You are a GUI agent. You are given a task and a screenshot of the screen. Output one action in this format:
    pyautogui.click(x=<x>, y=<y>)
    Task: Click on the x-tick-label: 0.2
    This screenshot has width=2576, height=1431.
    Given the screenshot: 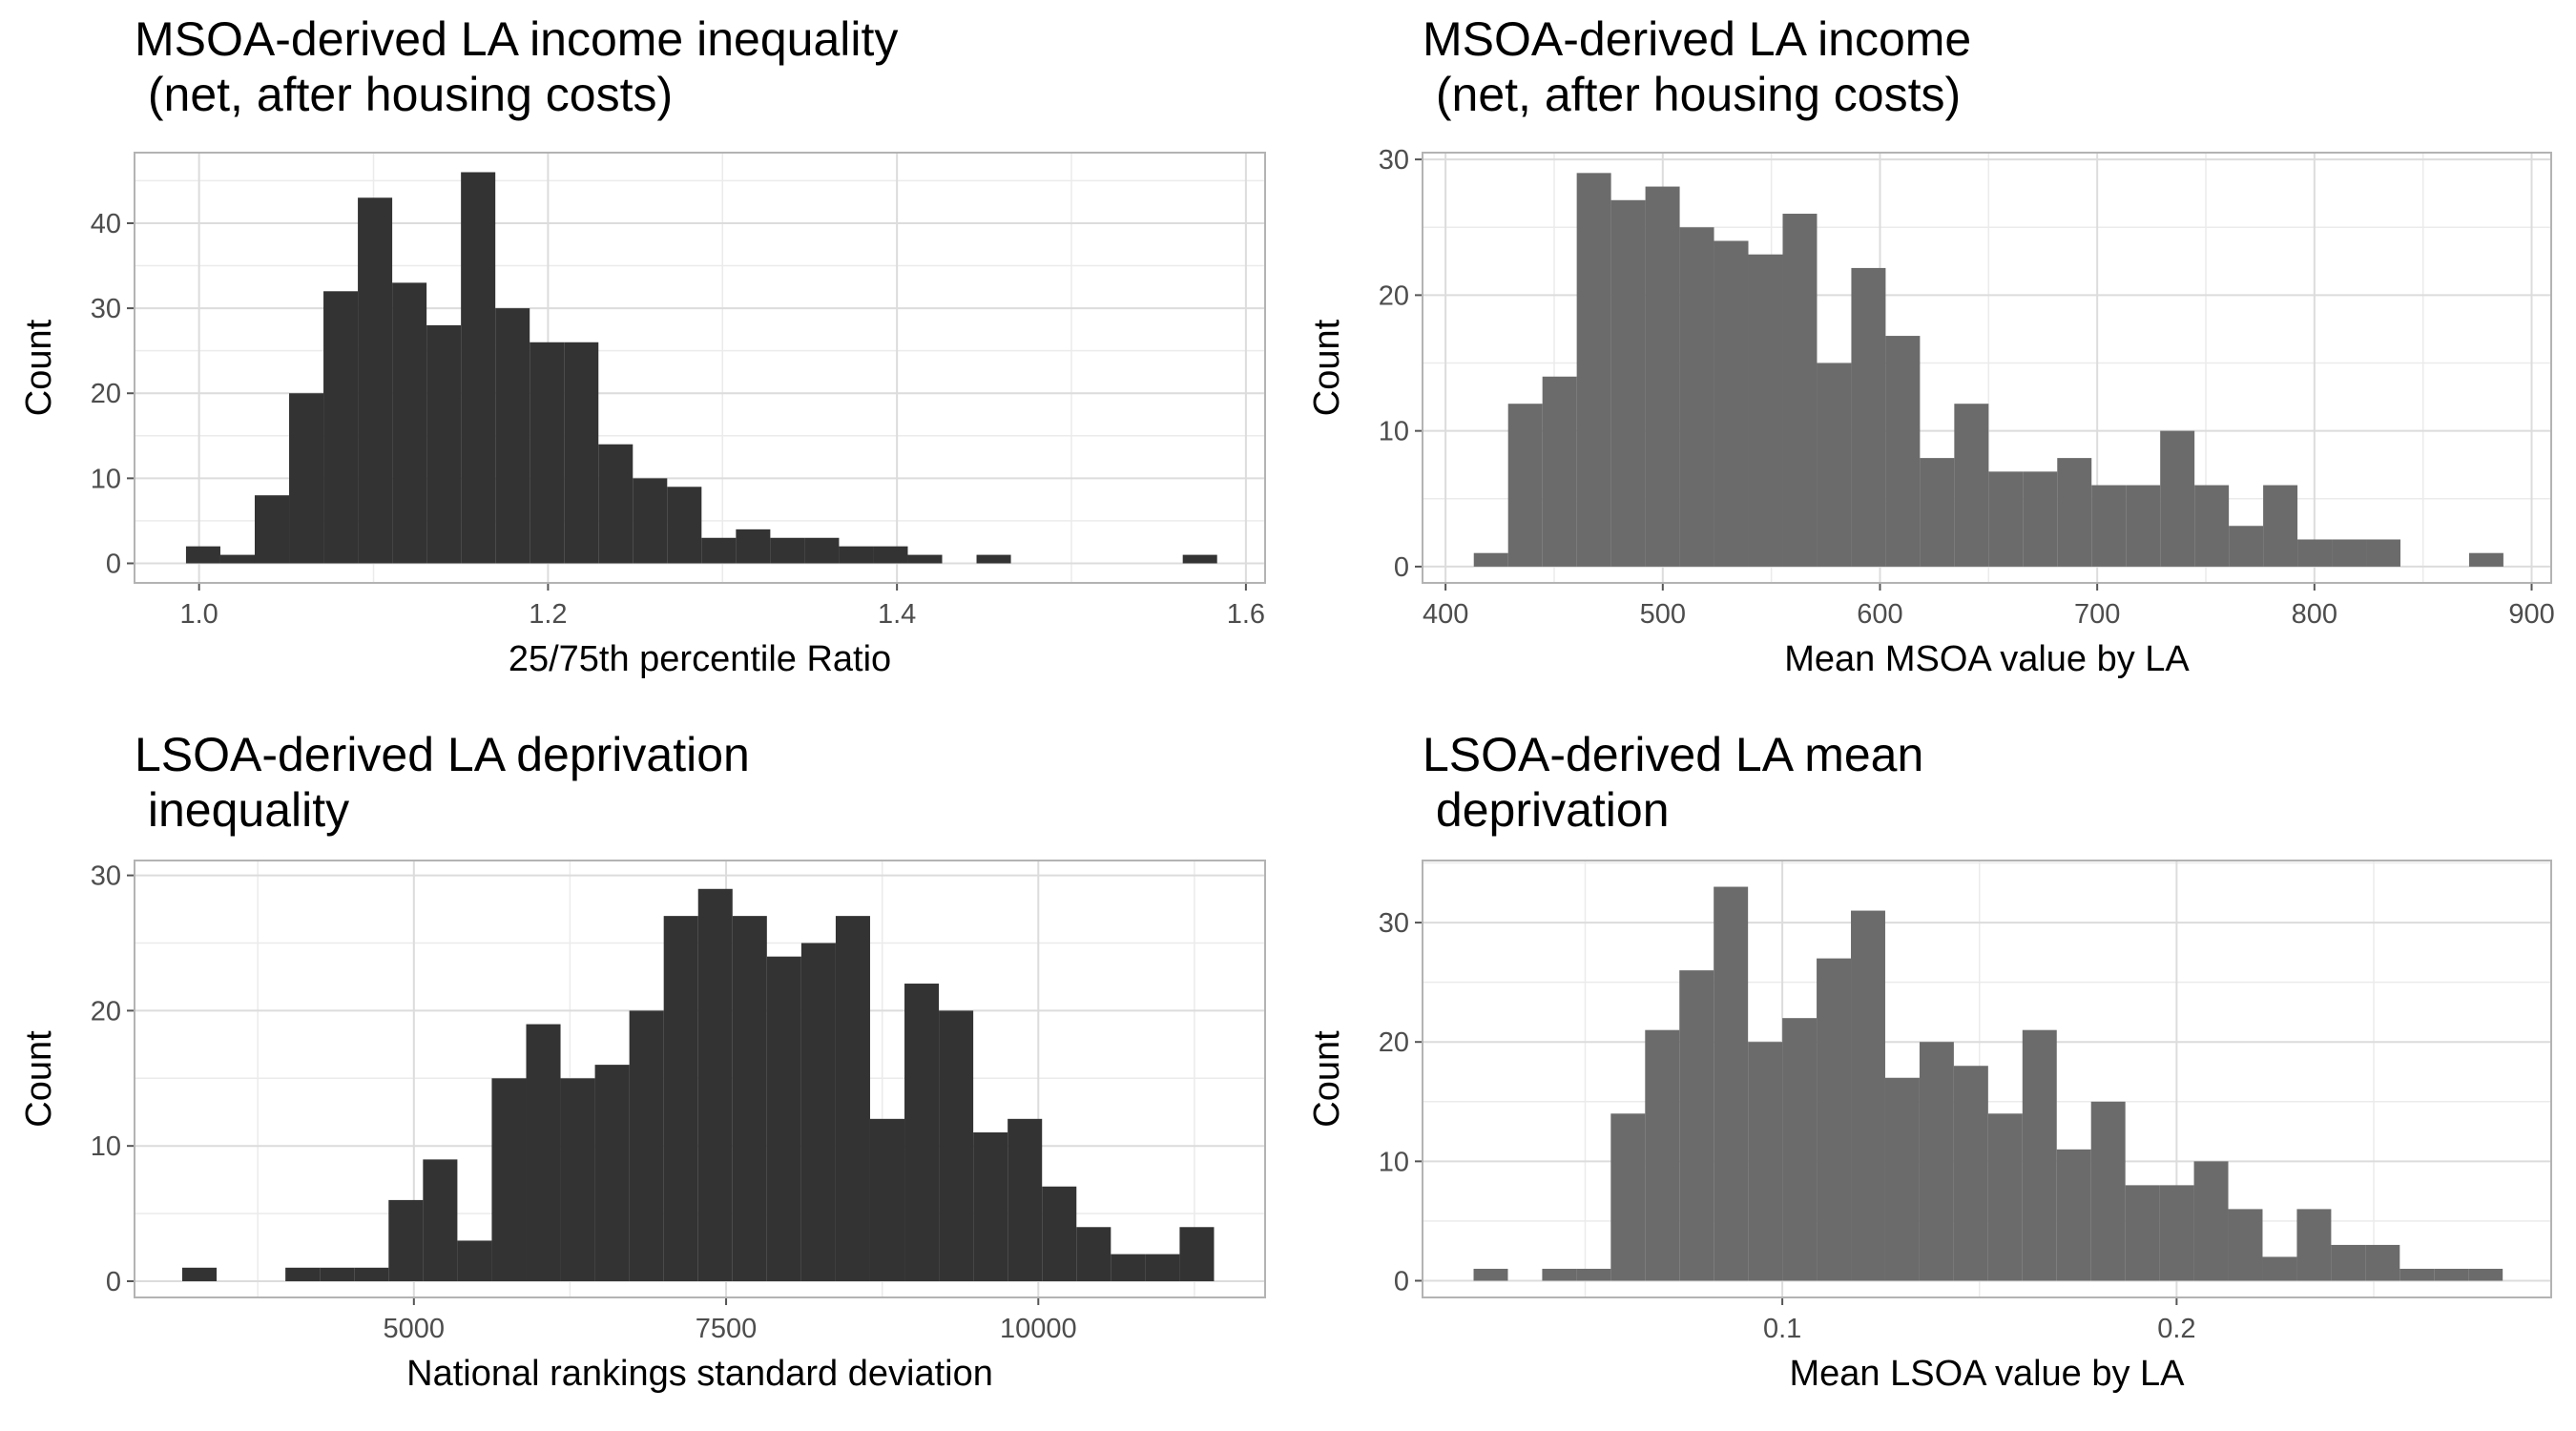 What is the action you would take?
    pyautogui.click(x=2176, y=1329)
    